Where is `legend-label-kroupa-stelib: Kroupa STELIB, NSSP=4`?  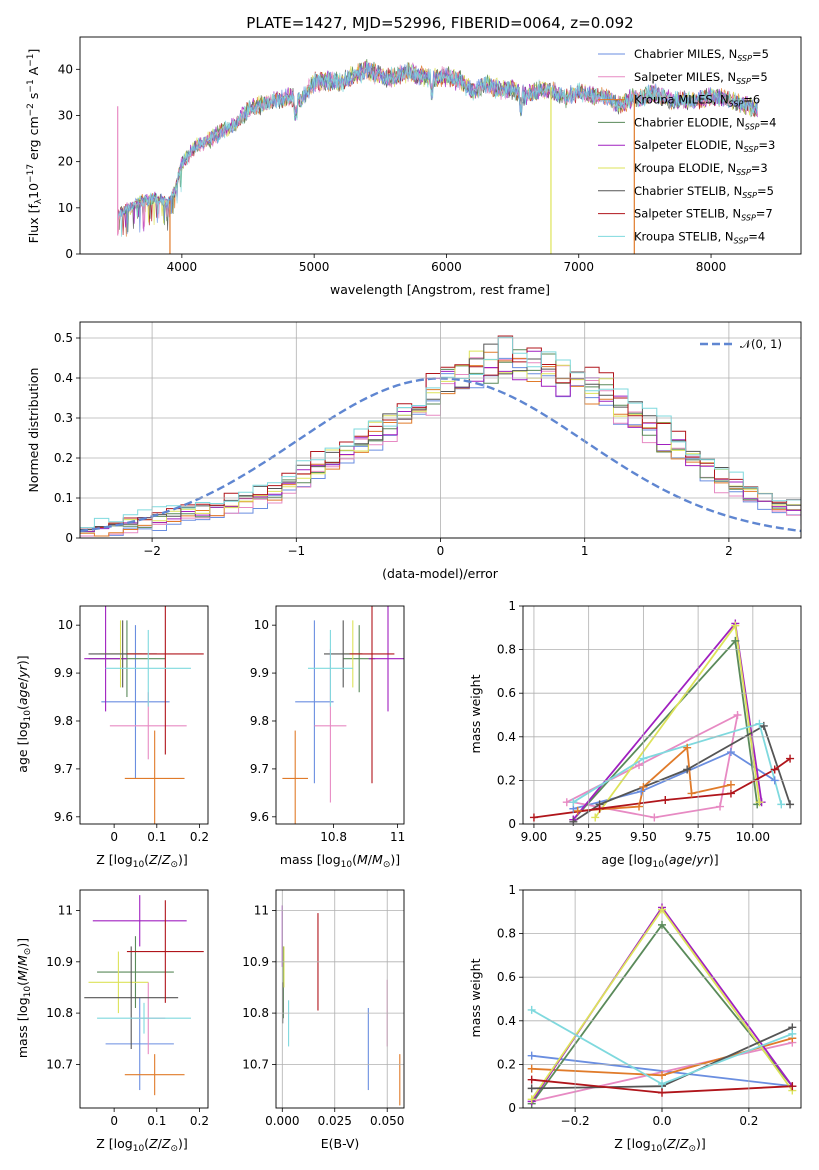 legend-label-kroupa-stelib: Kroupa STELIB, NSSP=4 is located at coordinates (699, 237).